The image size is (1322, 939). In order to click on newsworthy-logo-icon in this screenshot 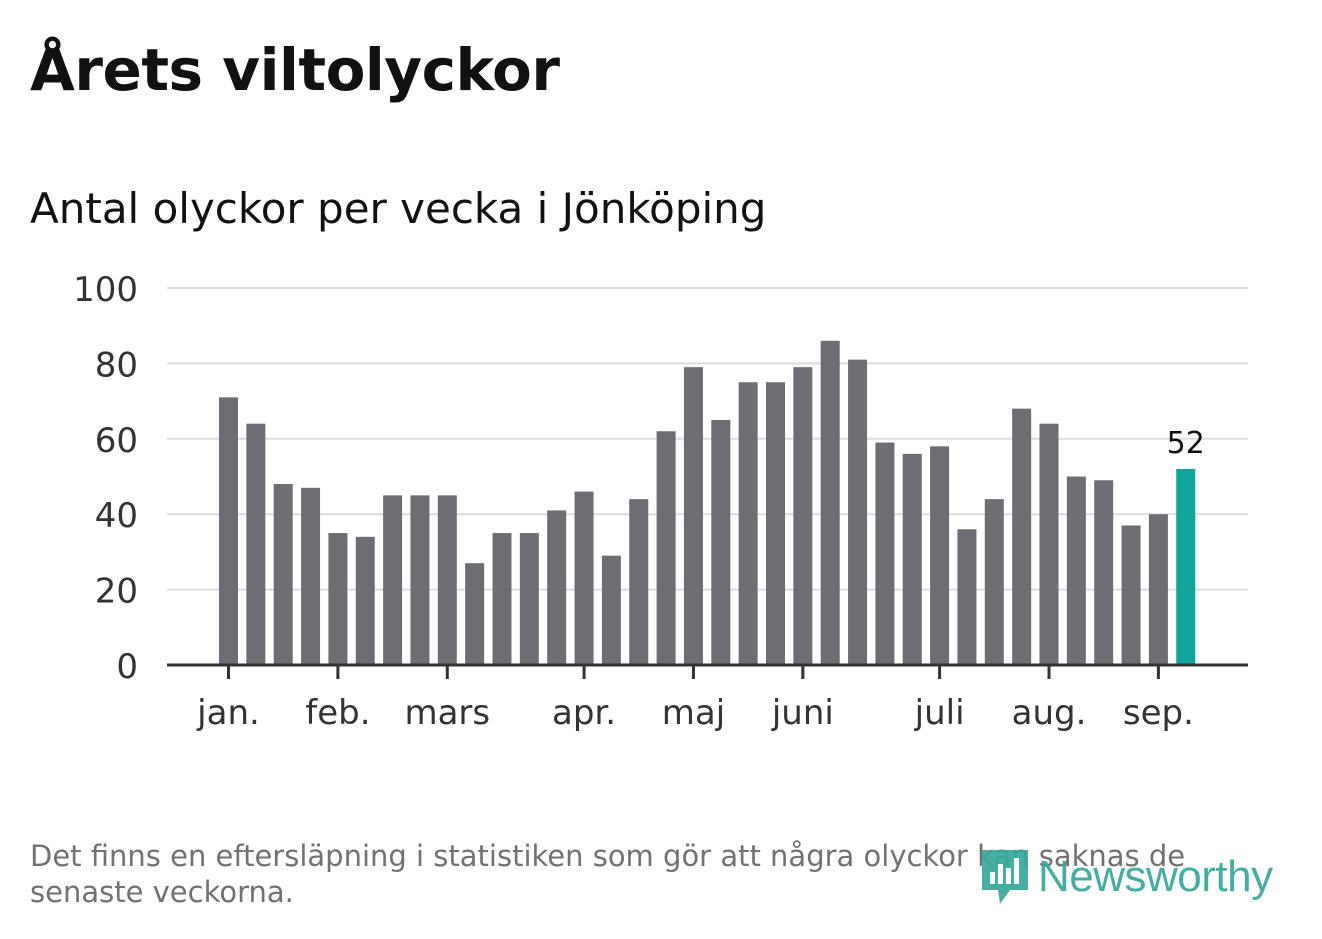, I will do `click(1005, 877)`.